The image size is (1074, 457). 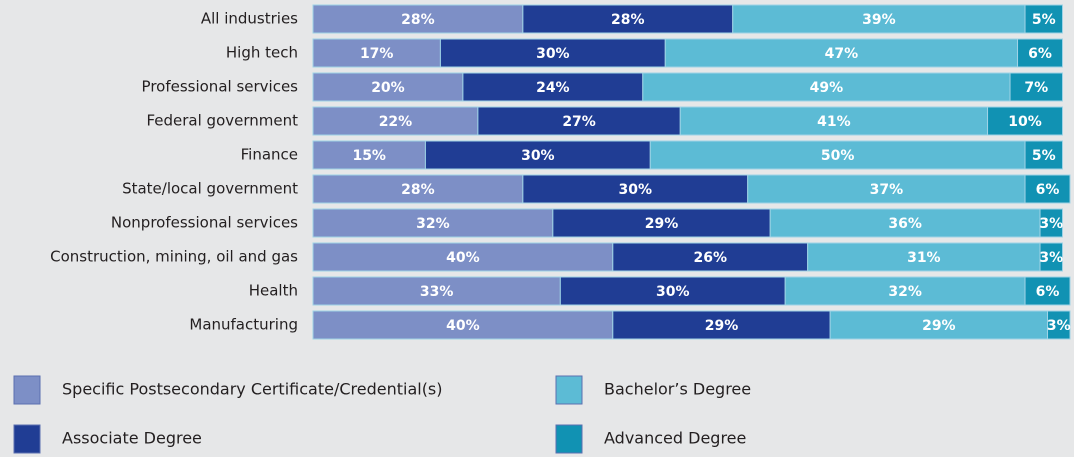 I want to click on data-label: 31%, so click(x=924, y=258).